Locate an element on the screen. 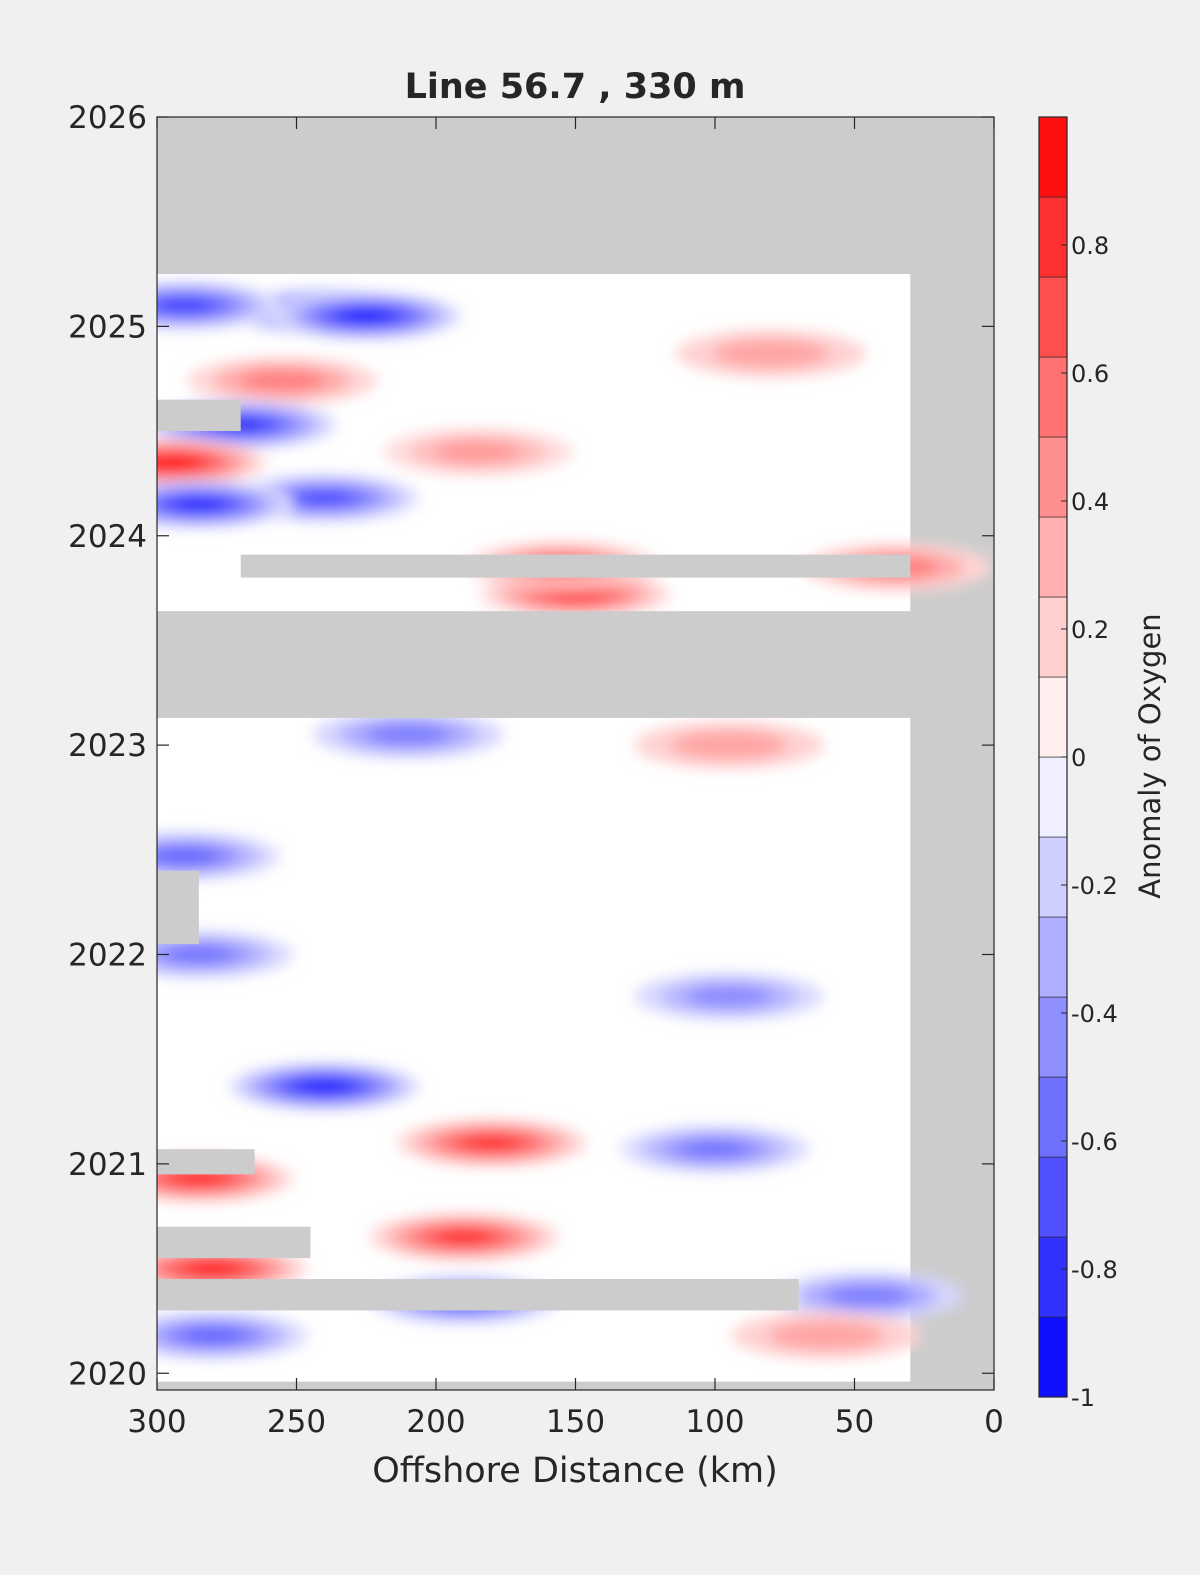 Image resolution: width=1200 pixels, height=1575 pixels. x-axis-label: Offshore Distance (km) is located at coordinates (575, 1471).